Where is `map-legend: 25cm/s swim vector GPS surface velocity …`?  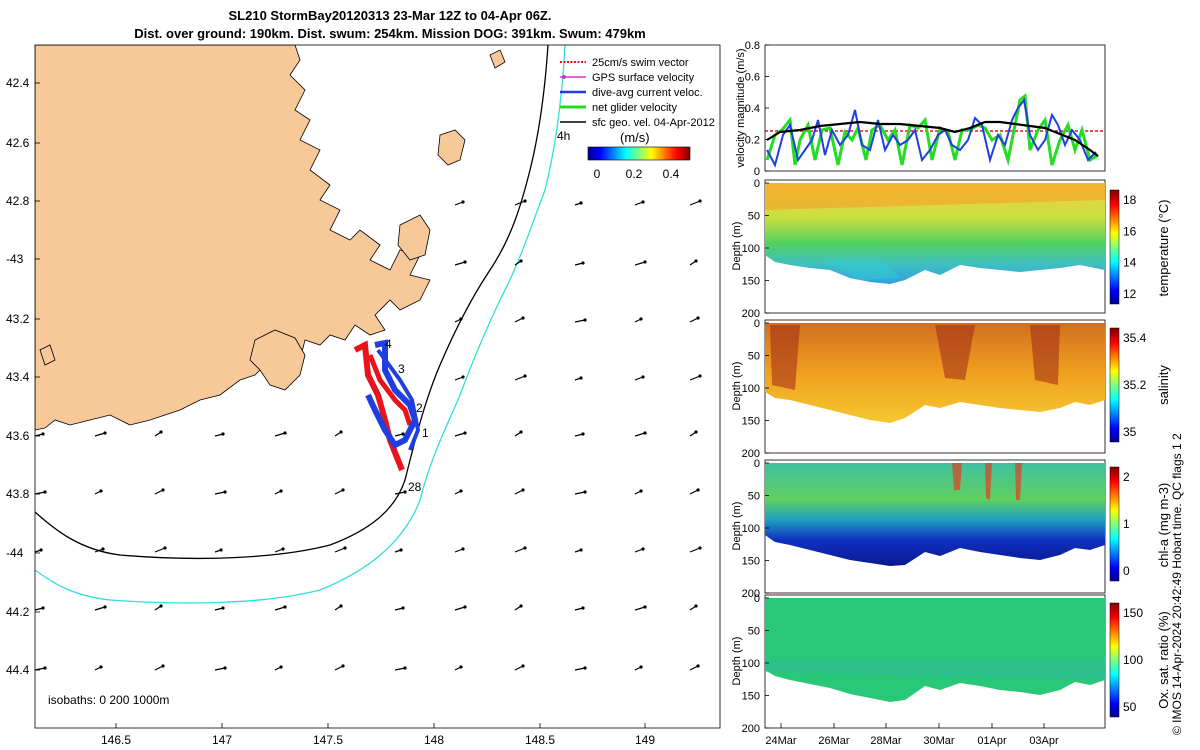
map-legend: 25cm/s swim vector GPS surface velocity … is located at coordinates (637, 119).